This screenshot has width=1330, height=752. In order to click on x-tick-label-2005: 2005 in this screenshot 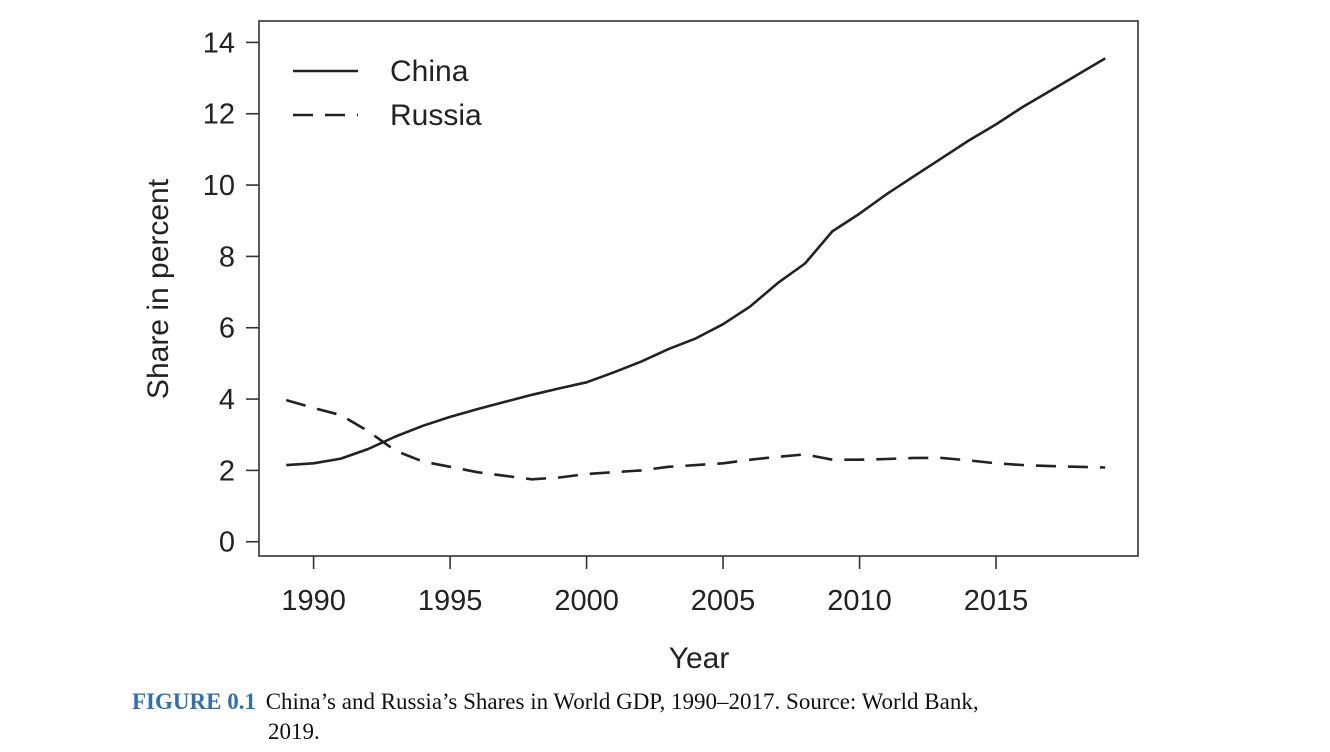, I will do `click(723, 601)`.